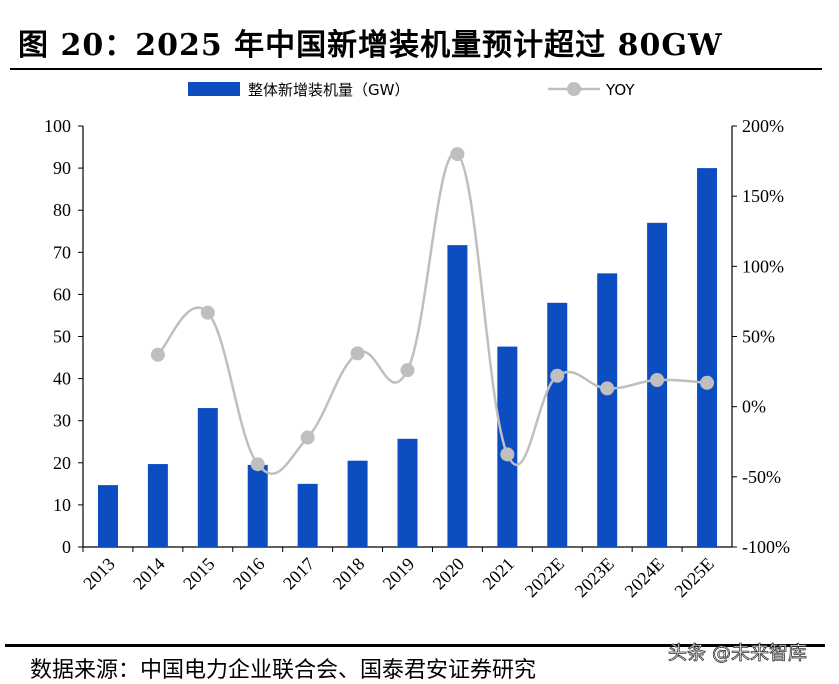 Image resolution: width=839 pixels, height=684 pixels. What do you see at coordinates (707, 382) in the screenshot?
I see `yoy-point-2025E` at bounding box center [707, 382].